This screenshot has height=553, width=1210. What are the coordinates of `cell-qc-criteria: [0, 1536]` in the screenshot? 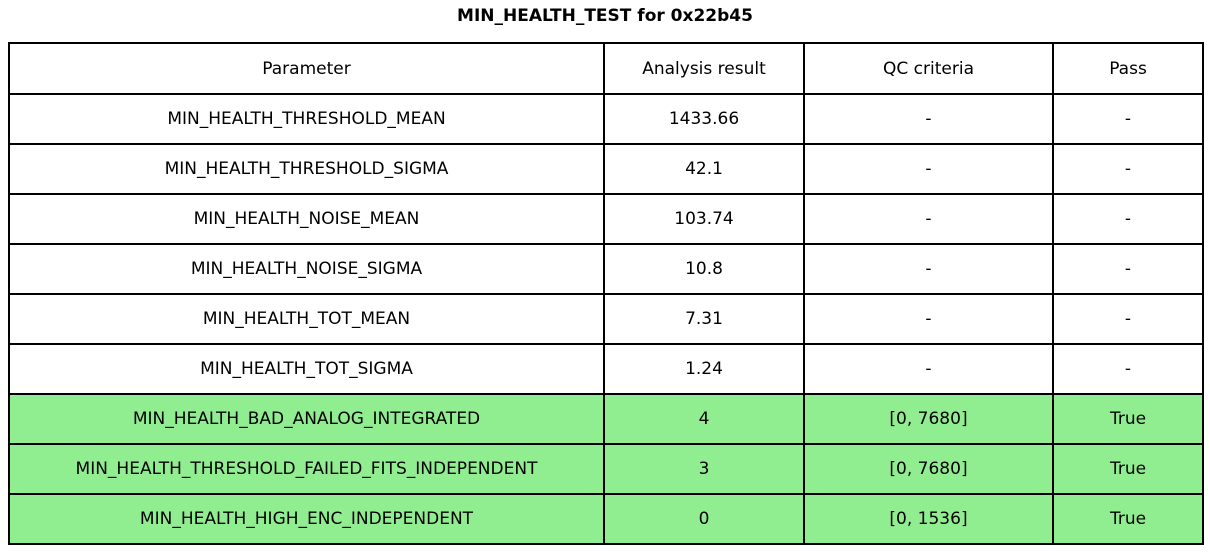 It's located at (928, 519).